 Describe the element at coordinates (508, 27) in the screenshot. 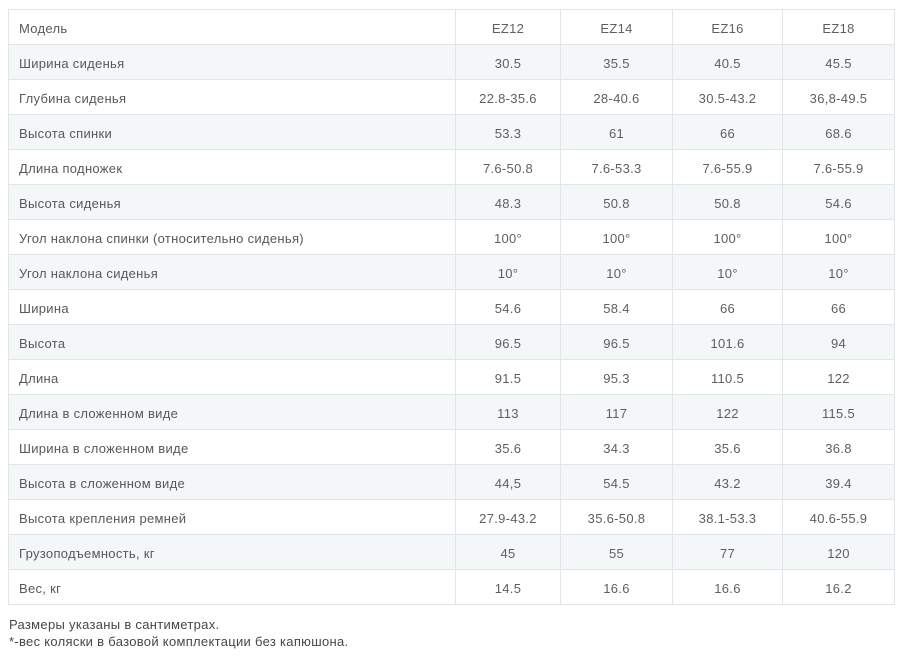

I see `model-column-header: EZ12` at that location.